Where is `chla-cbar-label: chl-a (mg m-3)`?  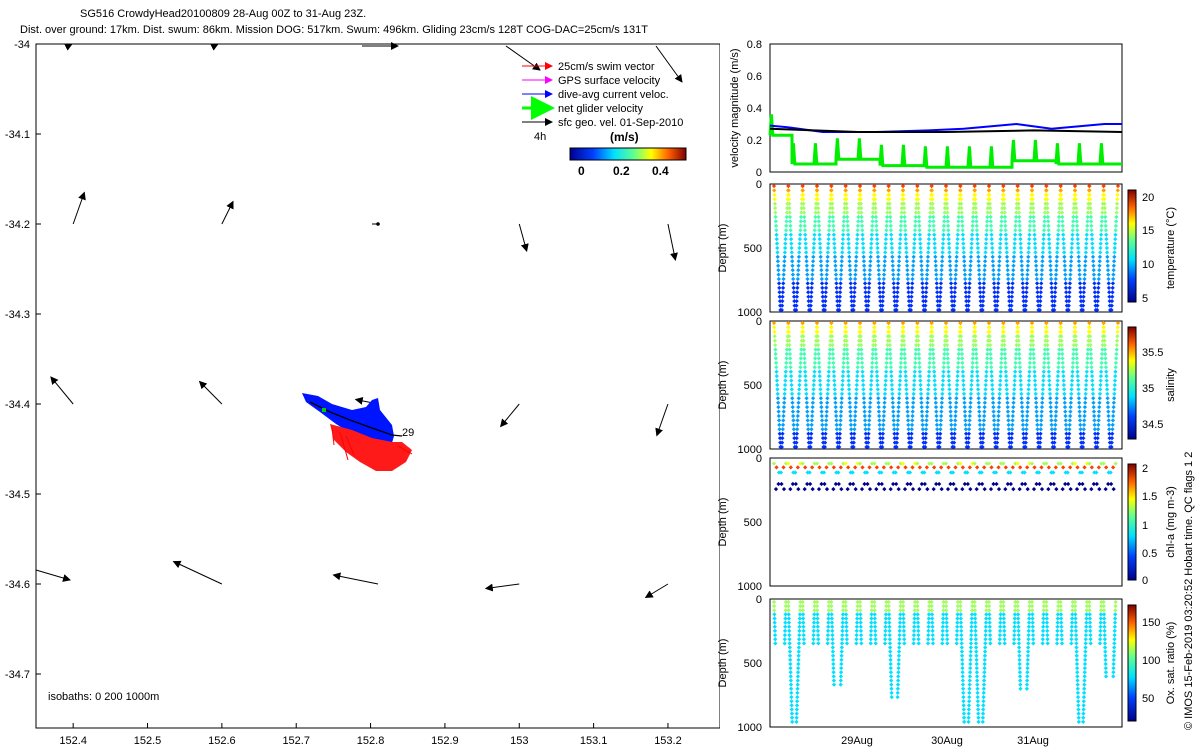 chla-cbar-label: chl-a (mg m-3) is located at coordinates (1171, 522).